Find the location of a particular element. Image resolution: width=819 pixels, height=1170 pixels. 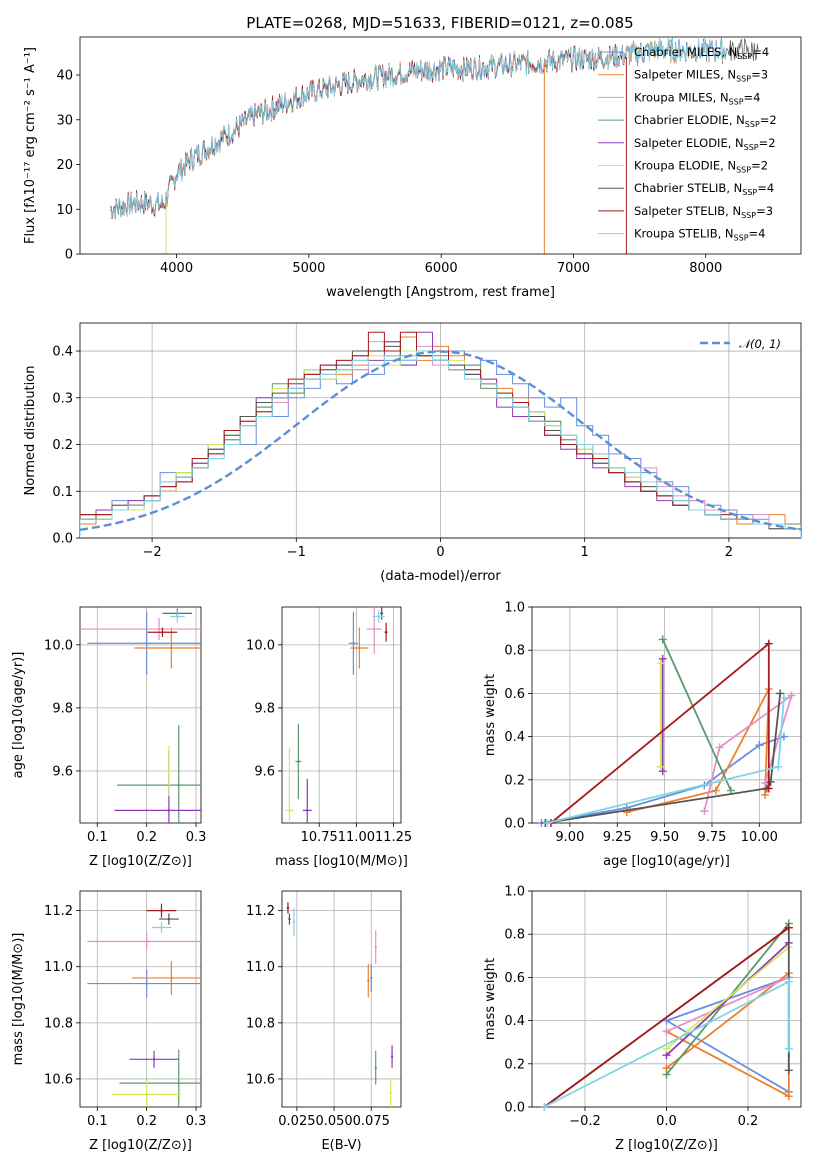

y-tick-label: 0.3 is located at coordinates (62, 398).